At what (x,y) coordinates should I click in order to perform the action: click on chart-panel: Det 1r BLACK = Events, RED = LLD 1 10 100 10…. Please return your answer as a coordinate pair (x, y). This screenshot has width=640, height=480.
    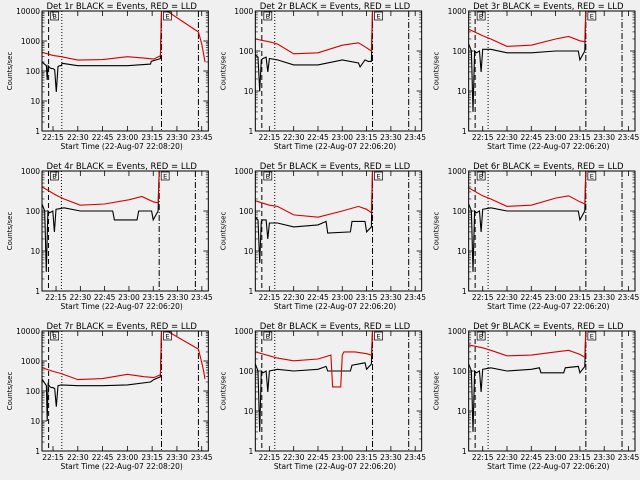
    Looking at the image, I should click on (109, 76).